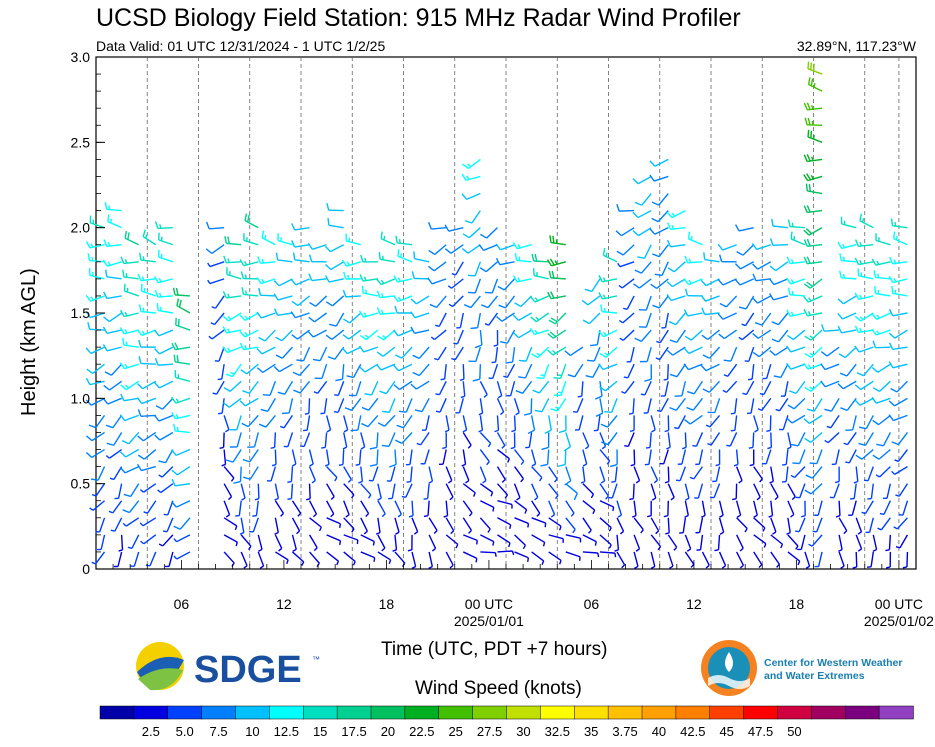 The width and height of the screenshot is (935, 747). Describe the element at coordinates (557, 731) in the screenshot. I see `colorbar-label: 32.5` at that location.